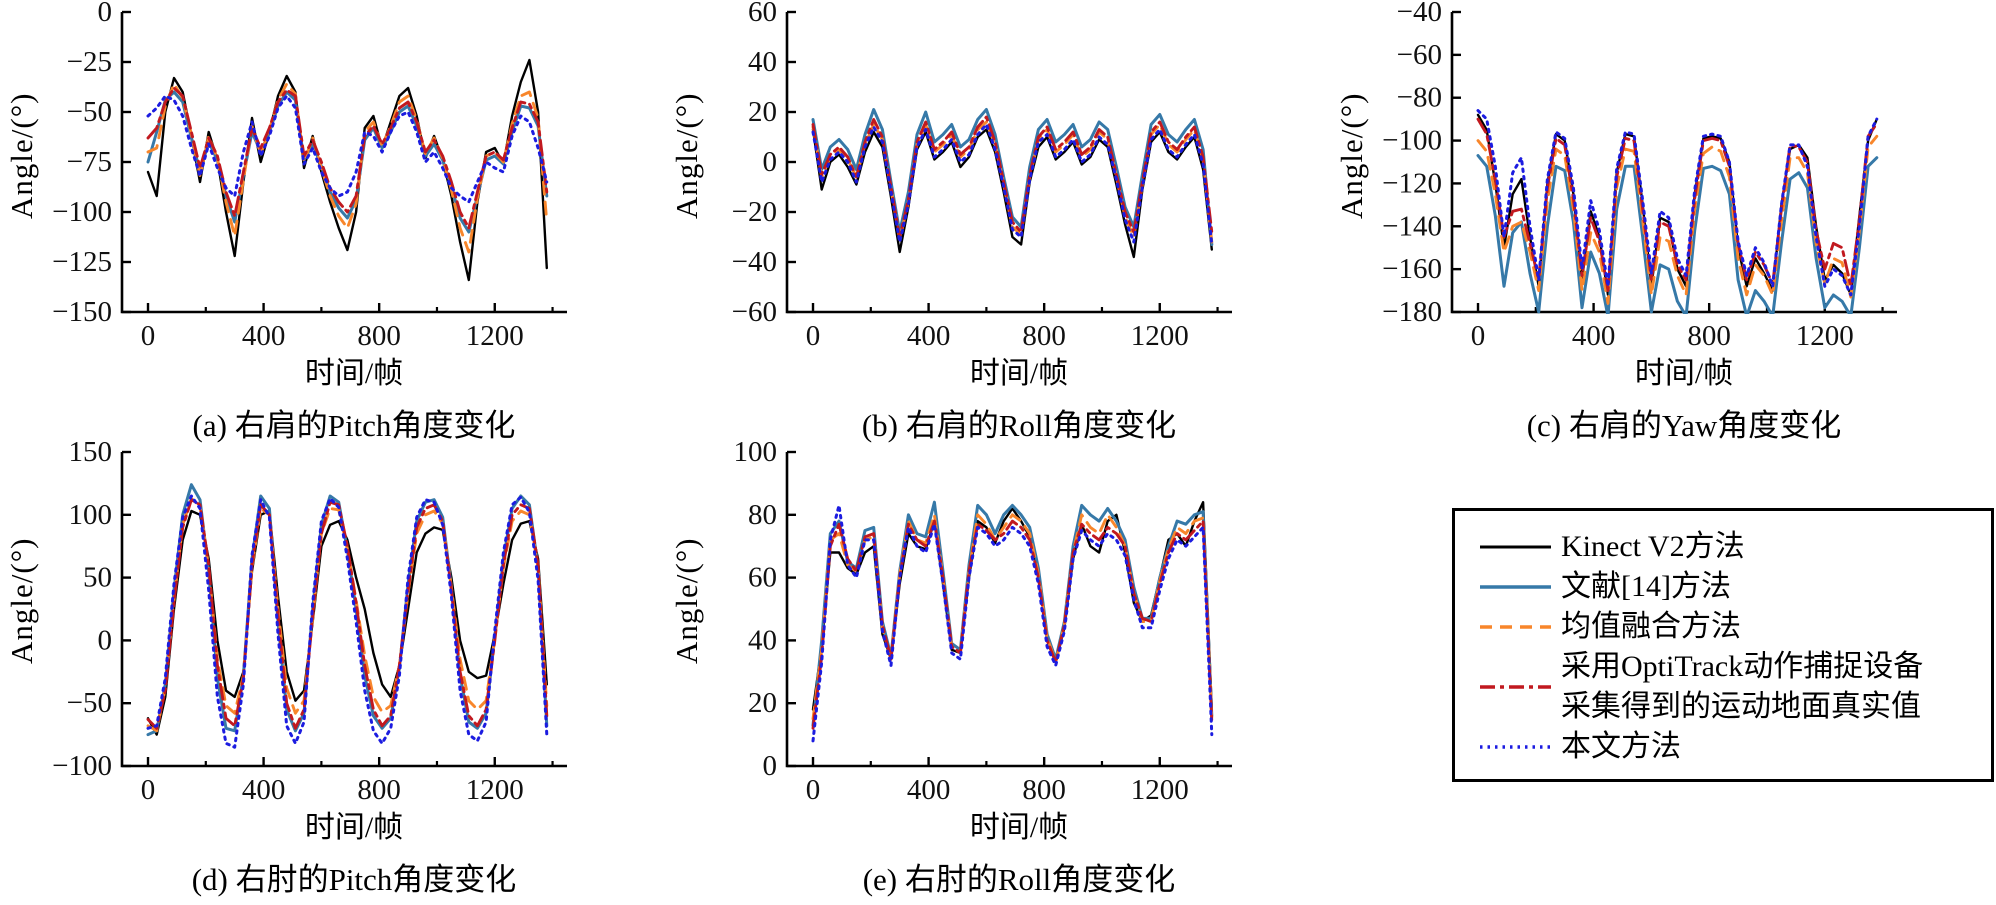  What do you see at coordinates (1412, 183) in the screenshot?
I see `y-tick-label: −120` at bounding box center [1412, 183].